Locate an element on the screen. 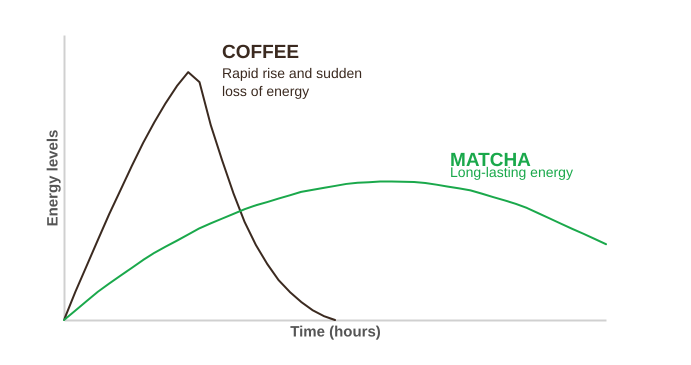 The width and height of the screenshot is (691, 365). y-axis-title: Energy levels is located at coordinates (53, 178).